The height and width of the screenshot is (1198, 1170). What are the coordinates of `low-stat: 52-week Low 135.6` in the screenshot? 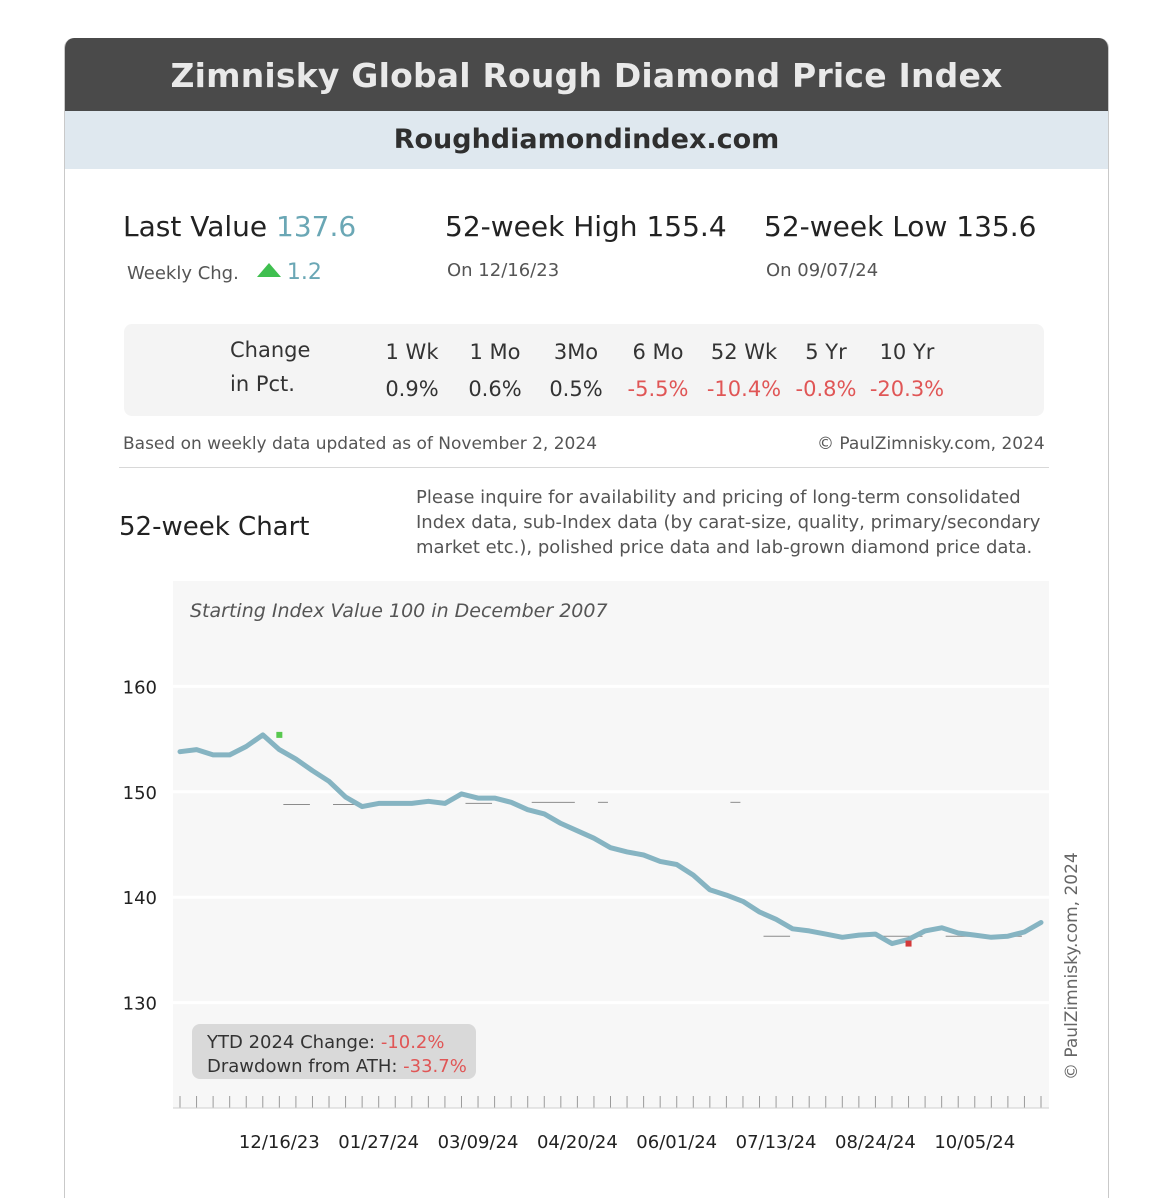 It's located at (900, 226).